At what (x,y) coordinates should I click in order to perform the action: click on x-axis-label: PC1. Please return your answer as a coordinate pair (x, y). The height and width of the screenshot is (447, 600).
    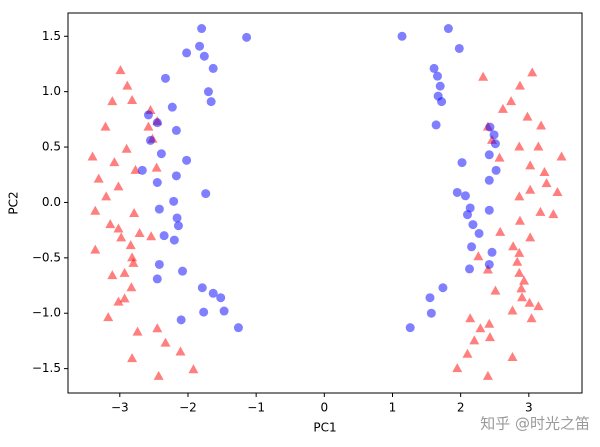
    Looking at the image, I should click on (324, 428).